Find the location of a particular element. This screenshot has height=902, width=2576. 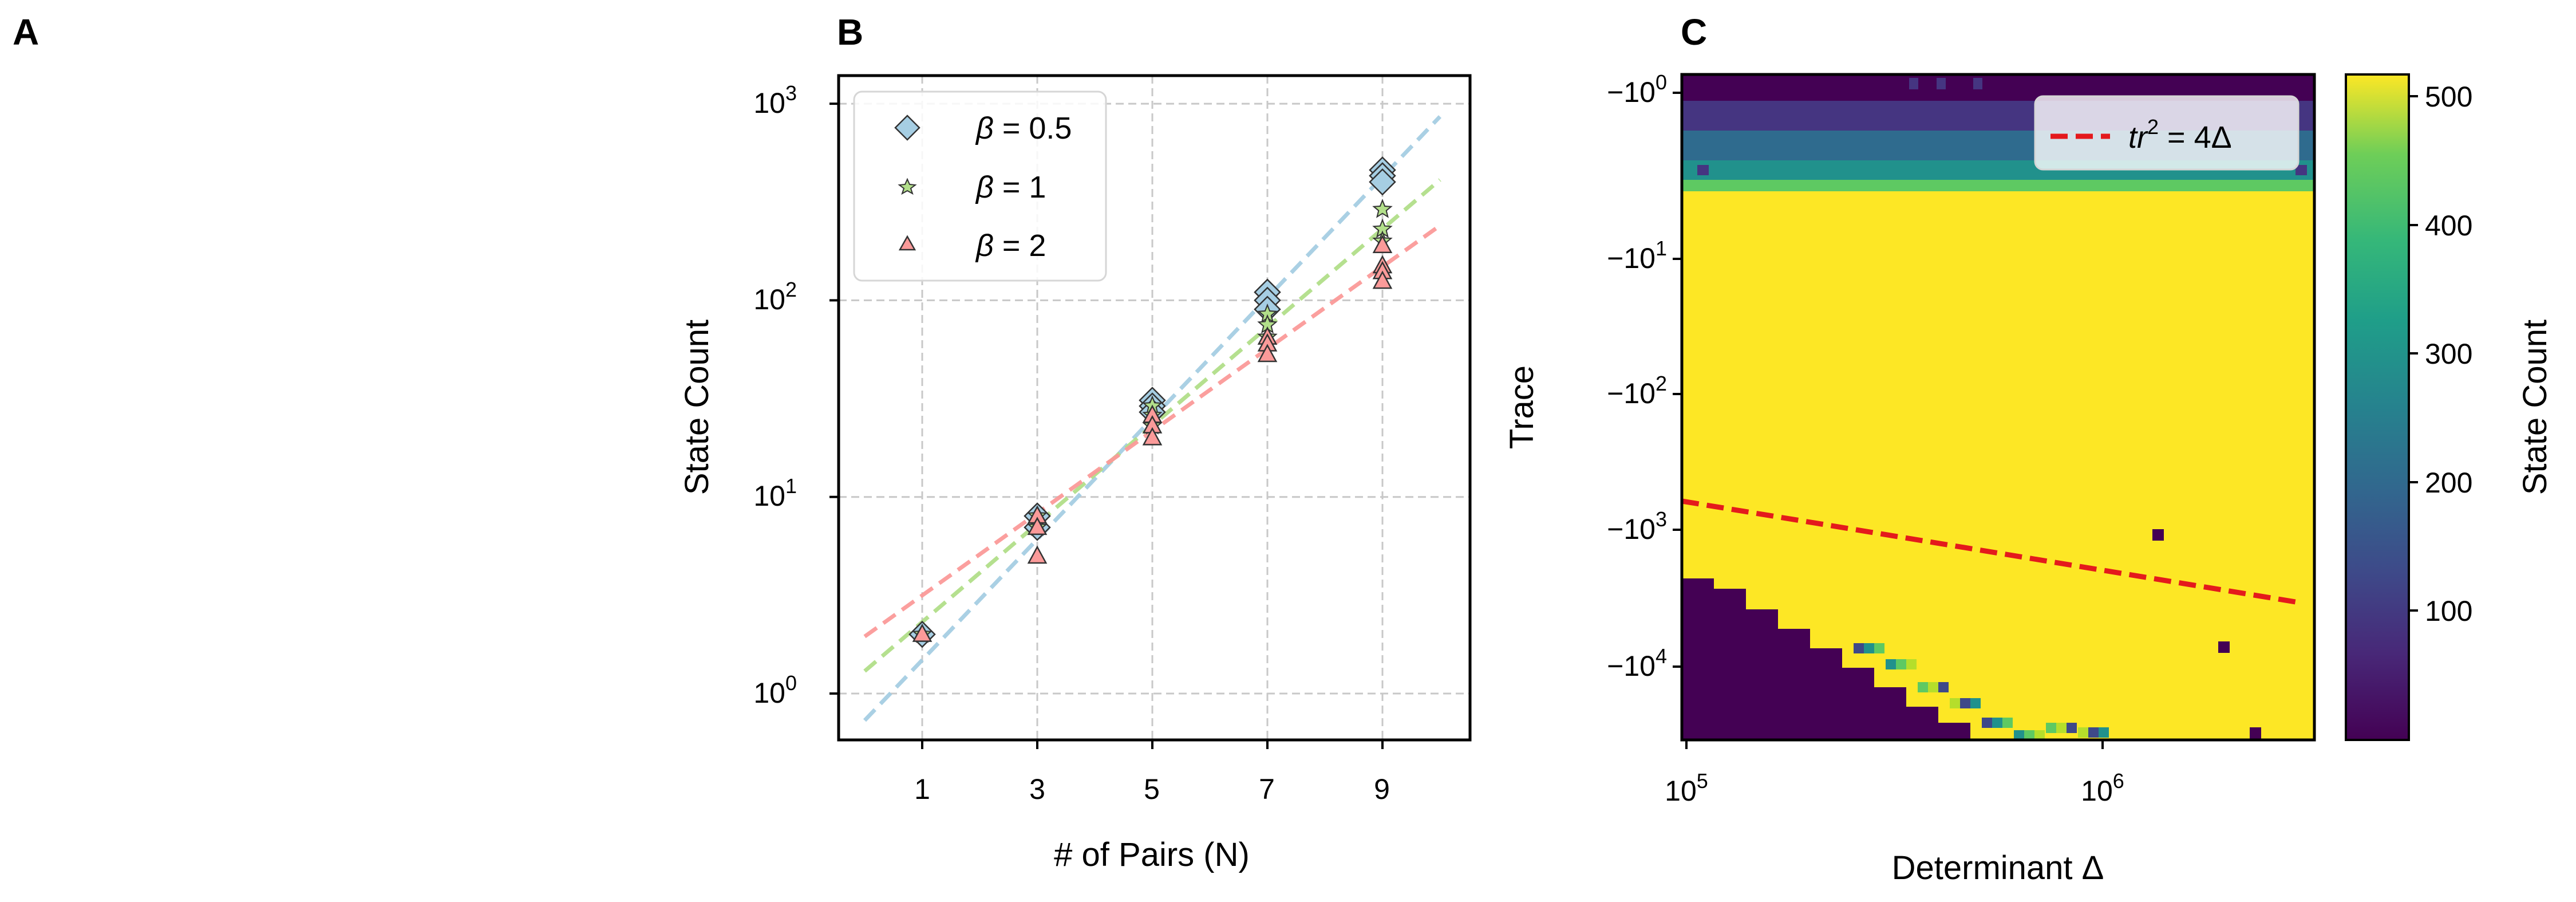

b-ytick-label: 10² is located at coordinates (775, 297).